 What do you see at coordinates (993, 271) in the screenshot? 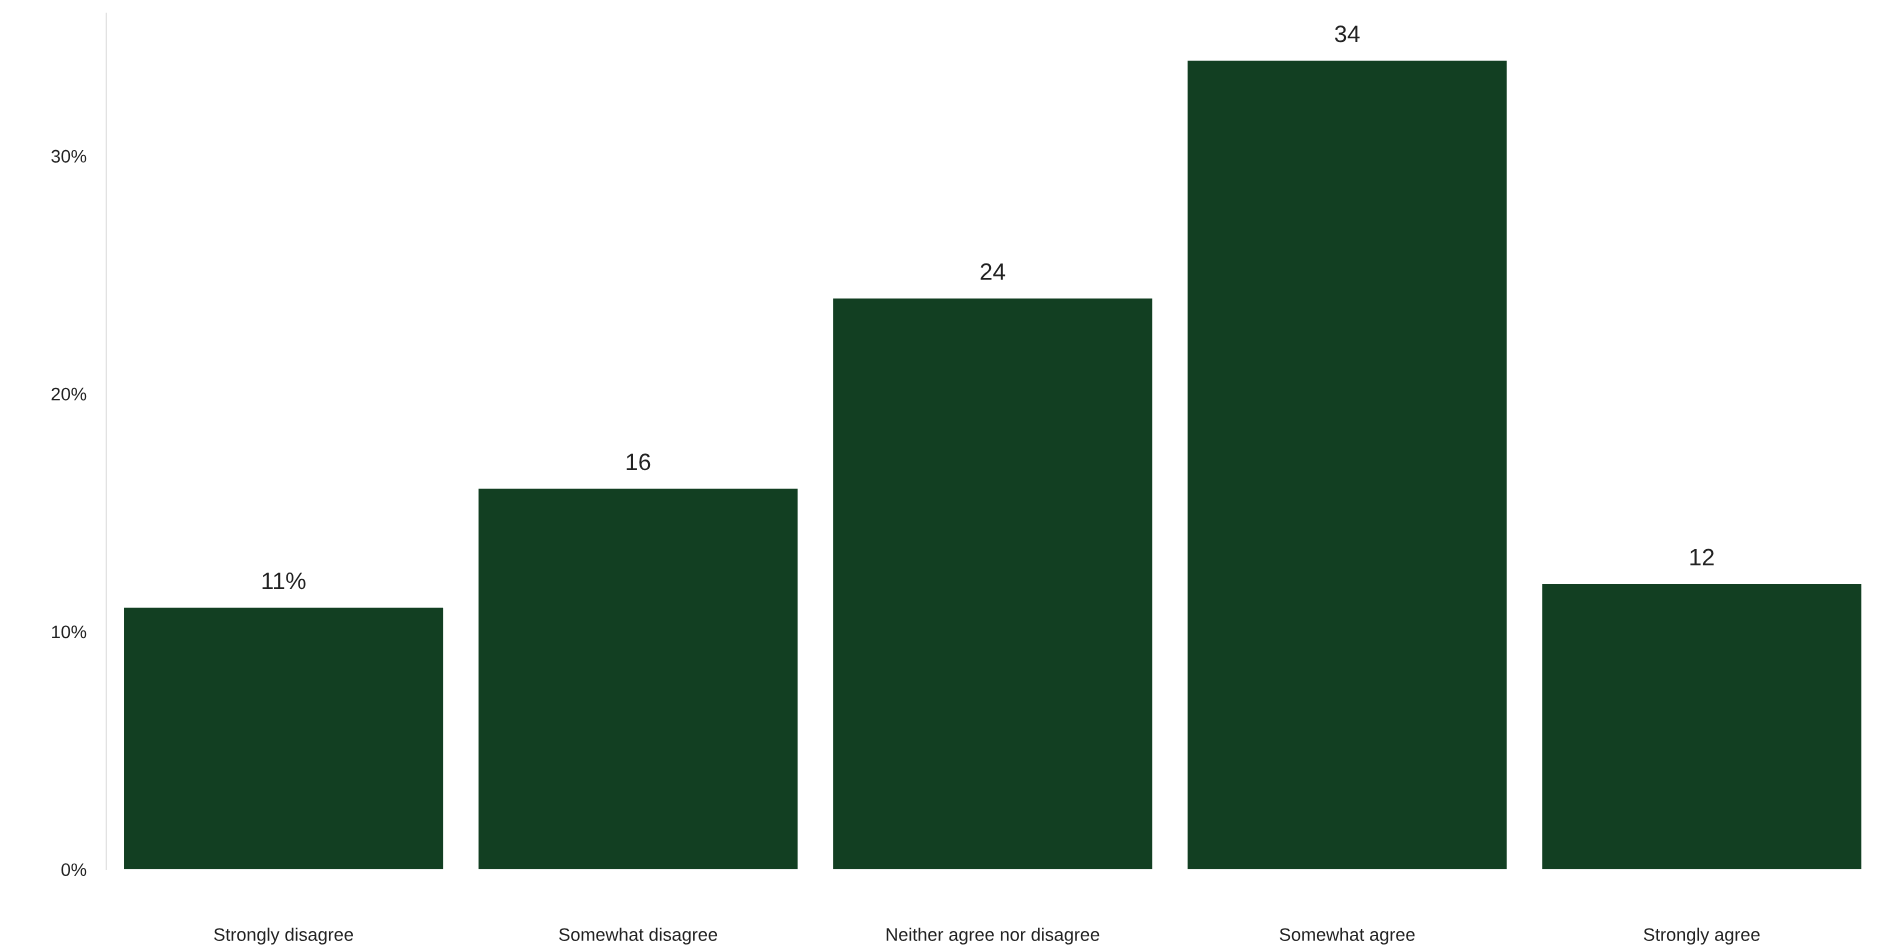
I see `data-label: 24` at bounding box center [993, 271].